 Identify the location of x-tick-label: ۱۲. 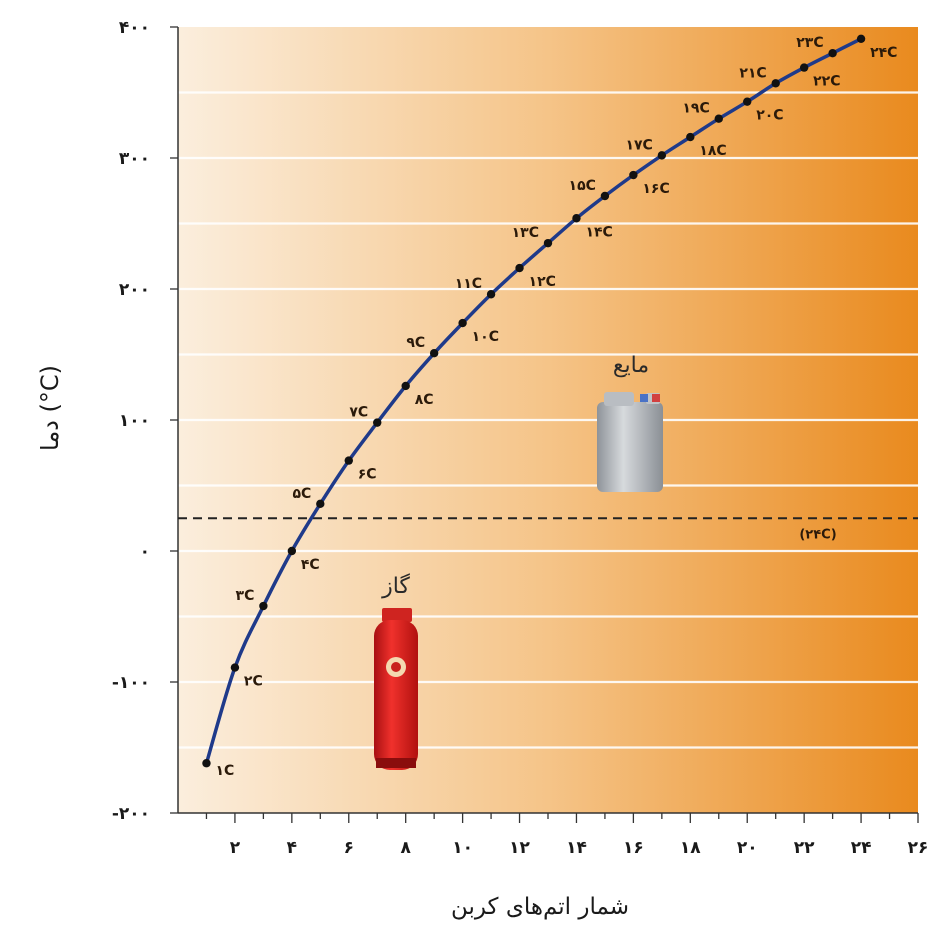
(519, 848).